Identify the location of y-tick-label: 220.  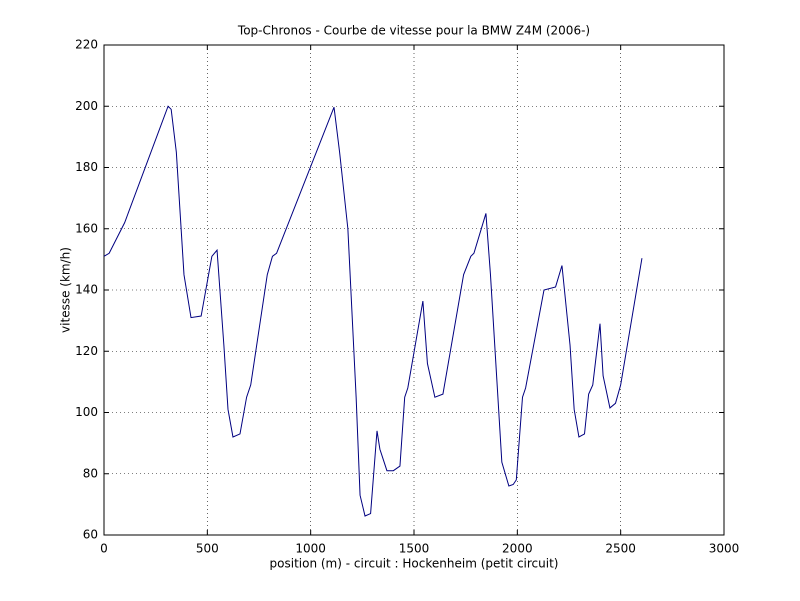
(86, 45).